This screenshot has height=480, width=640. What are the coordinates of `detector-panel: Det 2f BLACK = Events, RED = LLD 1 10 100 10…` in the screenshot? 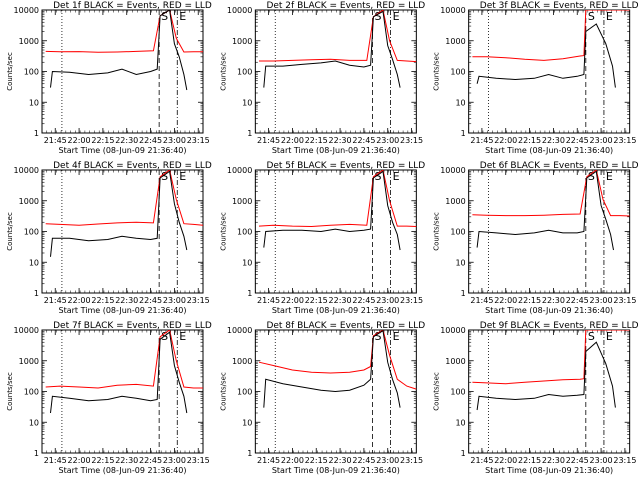 It's located at (322, 78).